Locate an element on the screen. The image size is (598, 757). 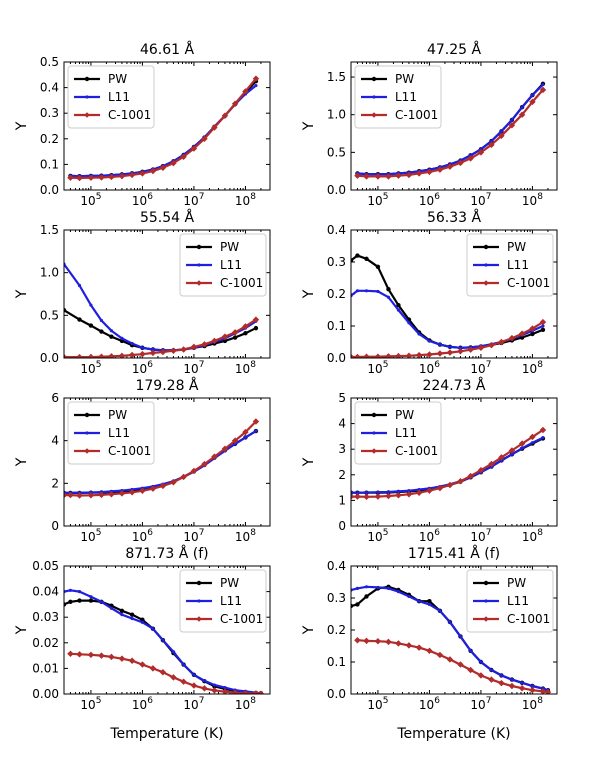
axes-frame is located at coordinates (167, 126).